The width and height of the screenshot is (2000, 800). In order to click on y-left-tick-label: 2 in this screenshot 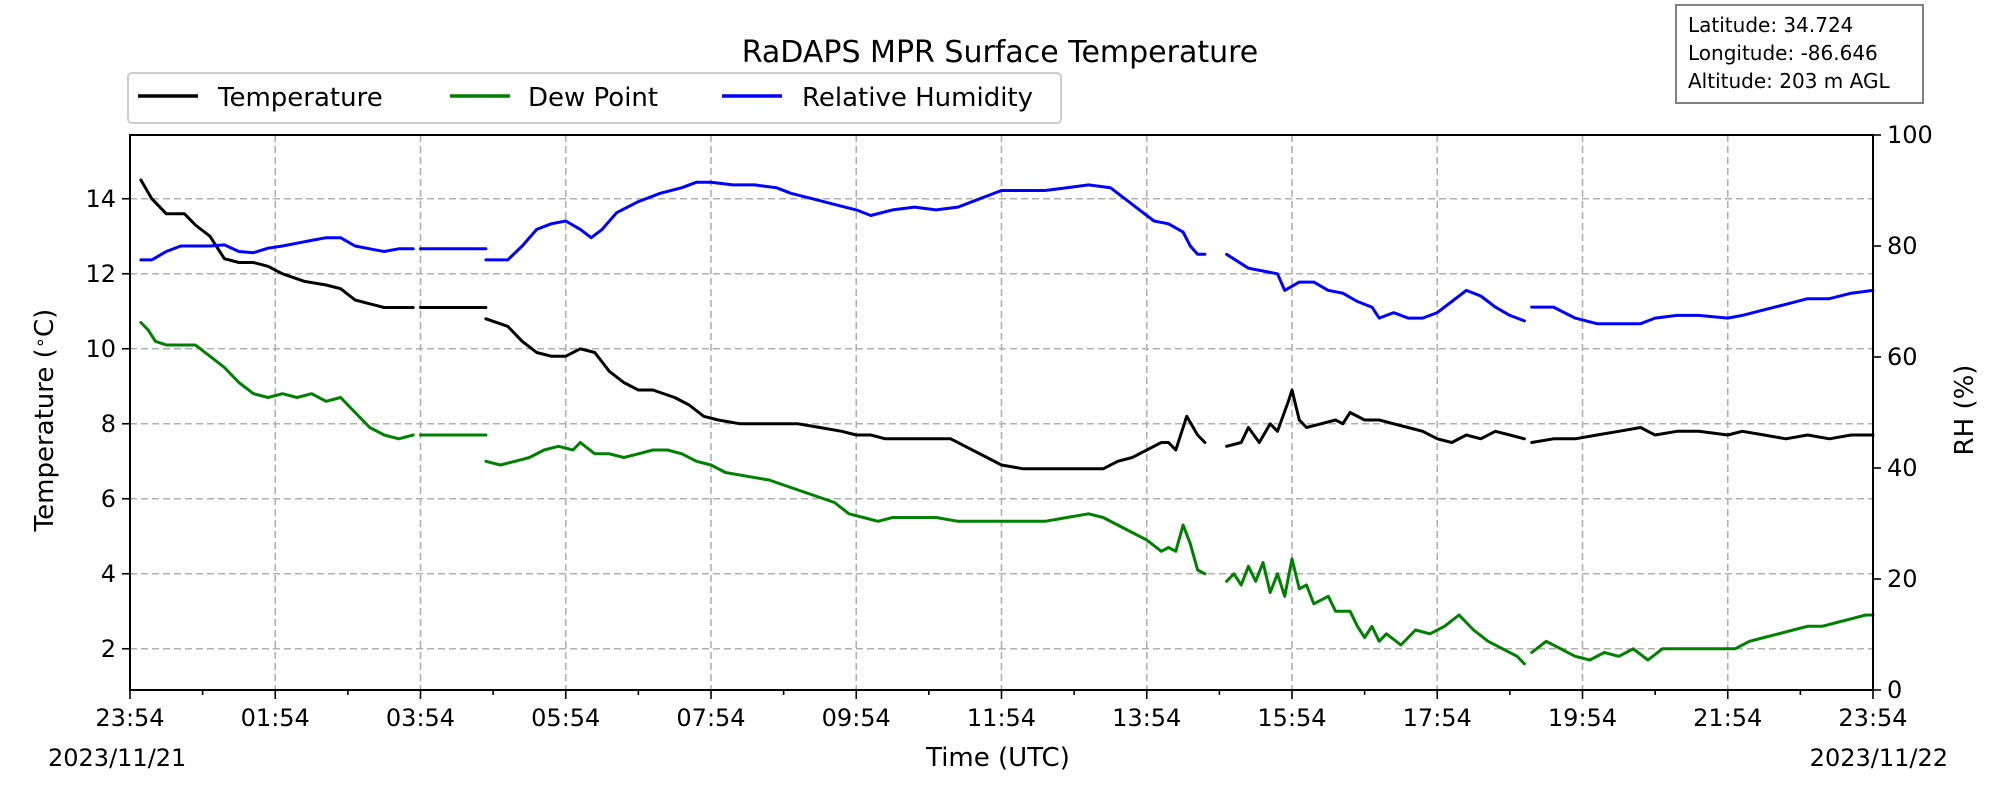, I will do `click(108, 649)`.